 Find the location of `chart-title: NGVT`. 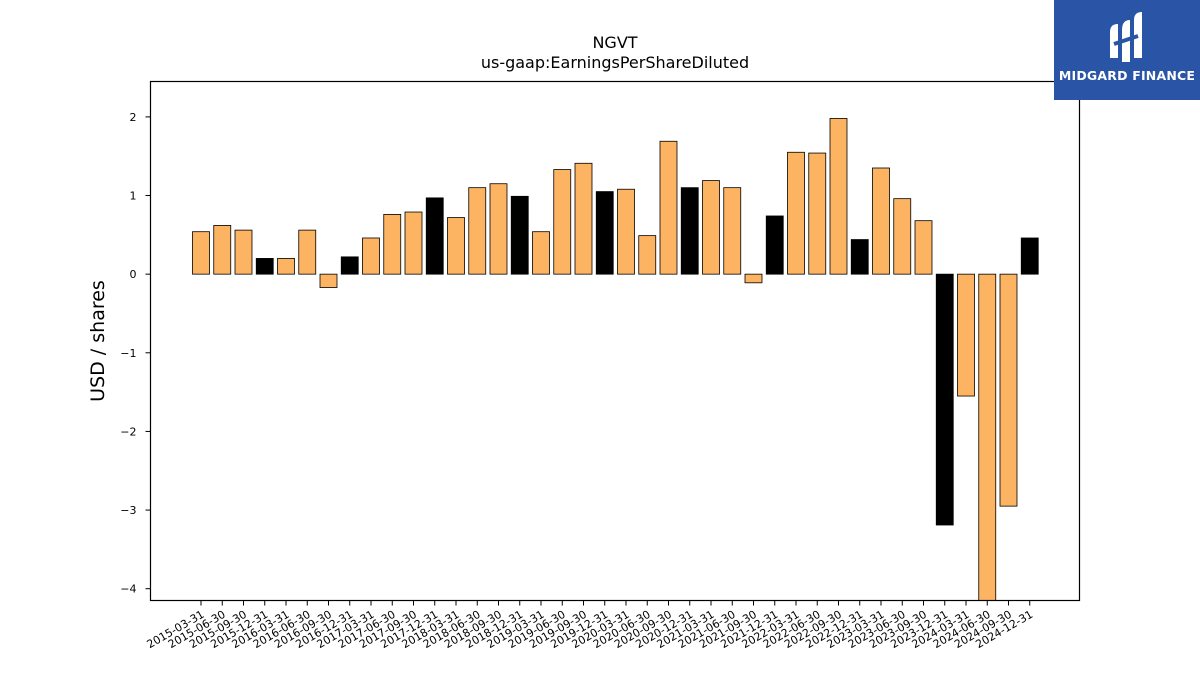

chart-title: NGVT is located at coordinates (614, 42).